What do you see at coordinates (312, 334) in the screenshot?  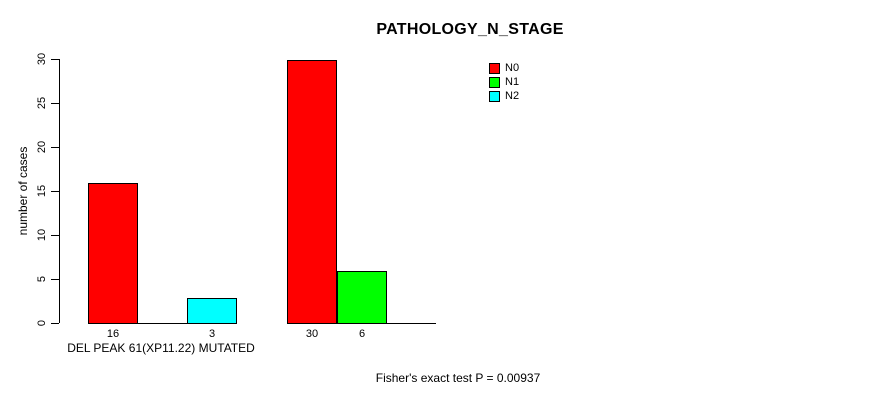 I see `bar-value-label: 30` at bounding box center [312, 334].